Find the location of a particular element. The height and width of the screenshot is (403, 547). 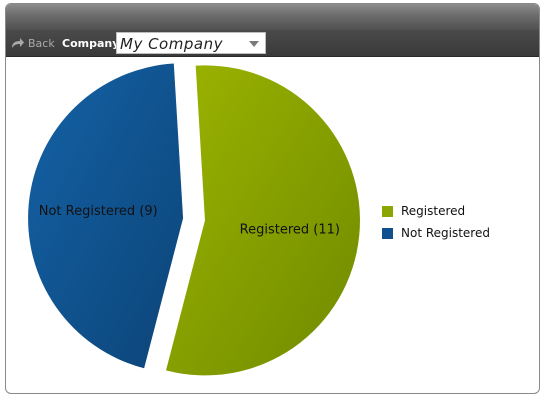

back-button: Back is located at coordinates (33, 43).